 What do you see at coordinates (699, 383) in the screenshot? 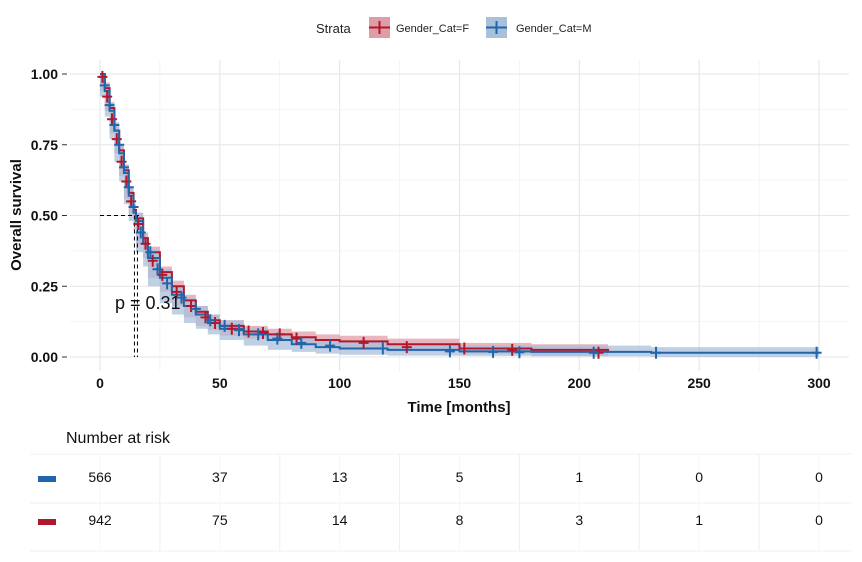
I see `x-tick-label: 250` at bounding box center [699, 383].